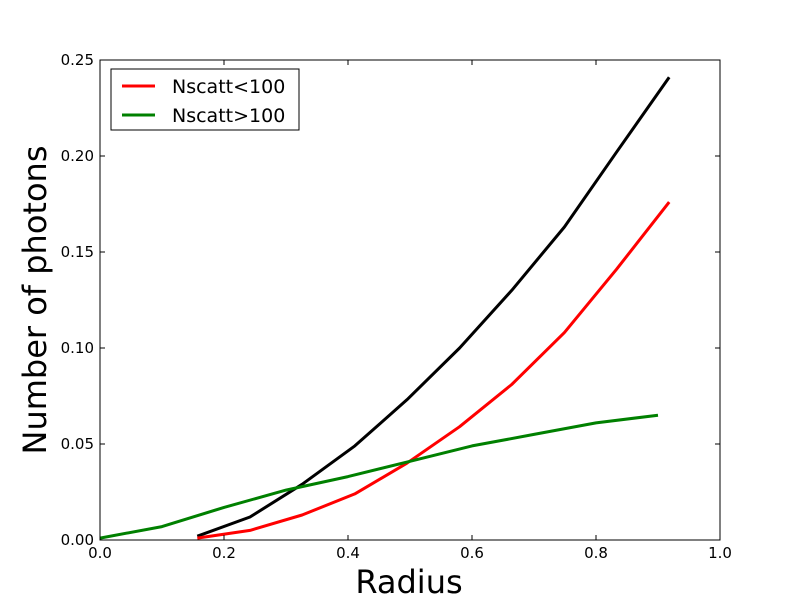  What do you see at coordinates (224, 553) in the screenshot?
I see `x-tick-label: 0.2` at bounding box center [224, 553].